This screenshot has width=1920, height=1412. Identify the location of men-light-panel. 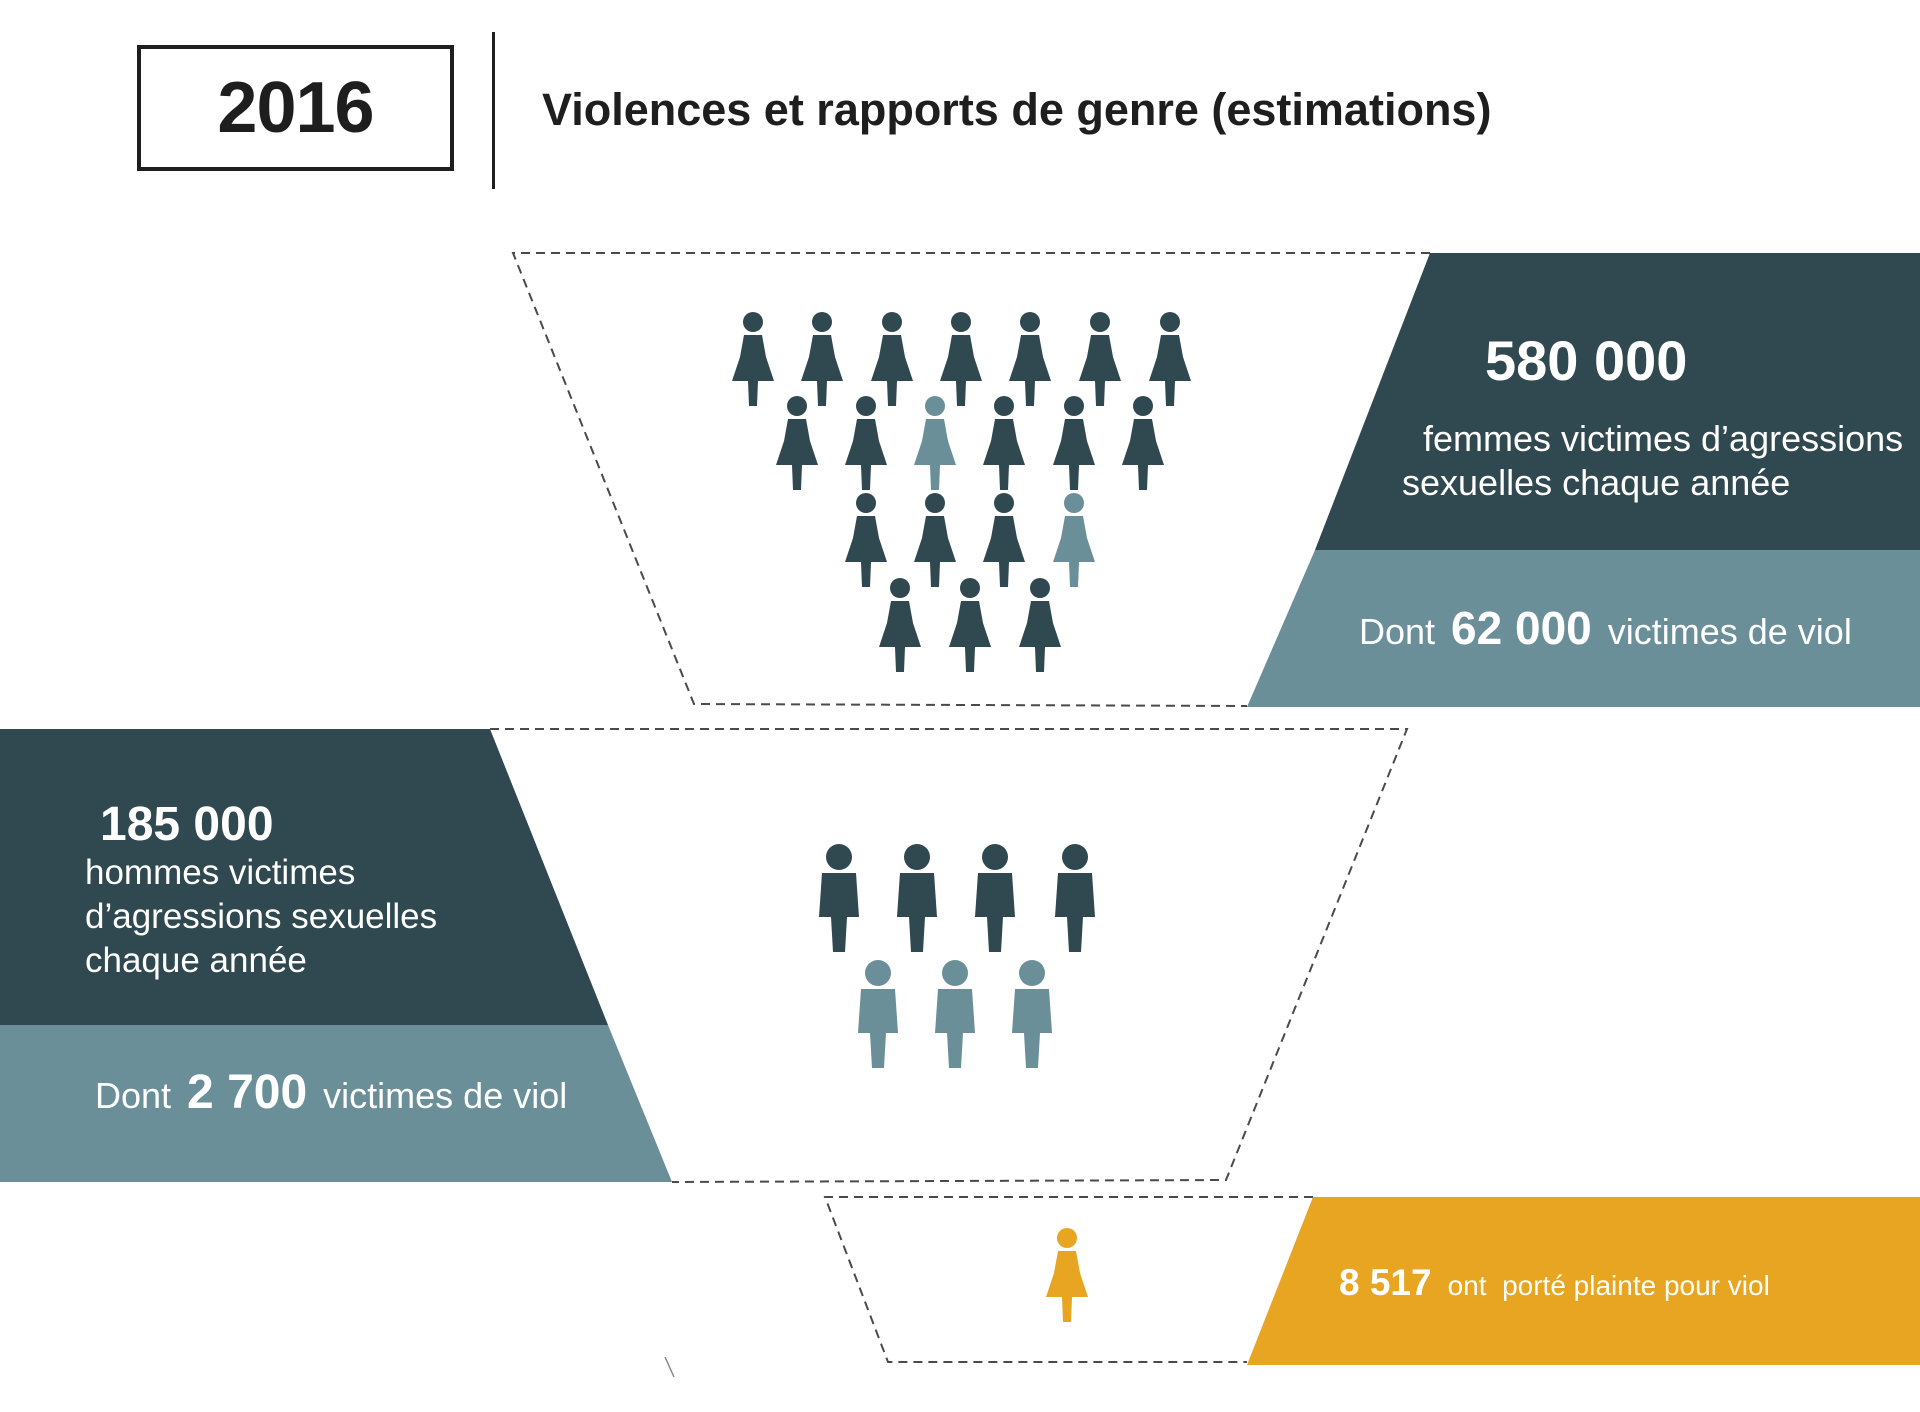
(336, 1103).